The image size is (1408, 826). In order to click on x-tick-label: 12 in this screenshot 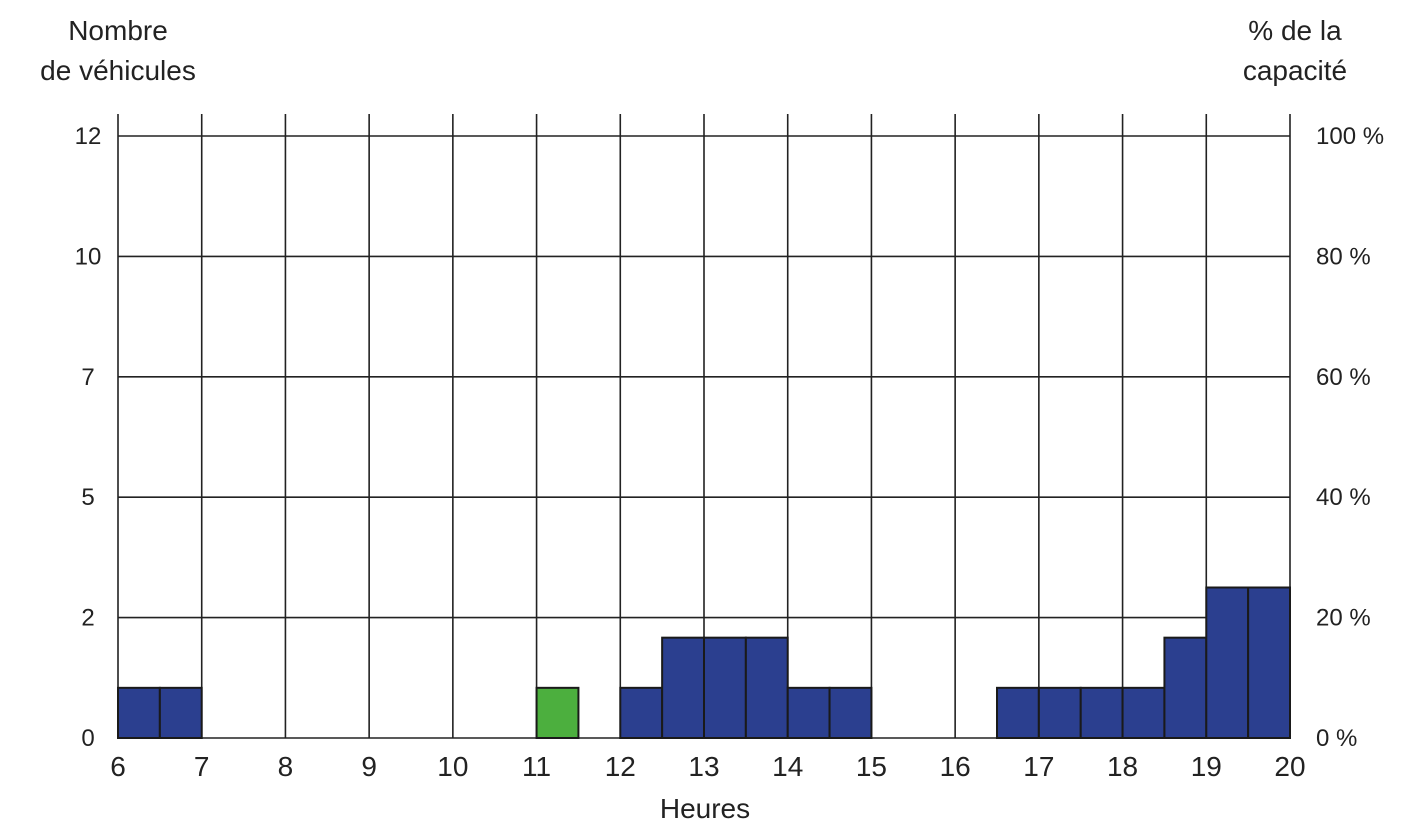, I will do `click(620, 766)`.